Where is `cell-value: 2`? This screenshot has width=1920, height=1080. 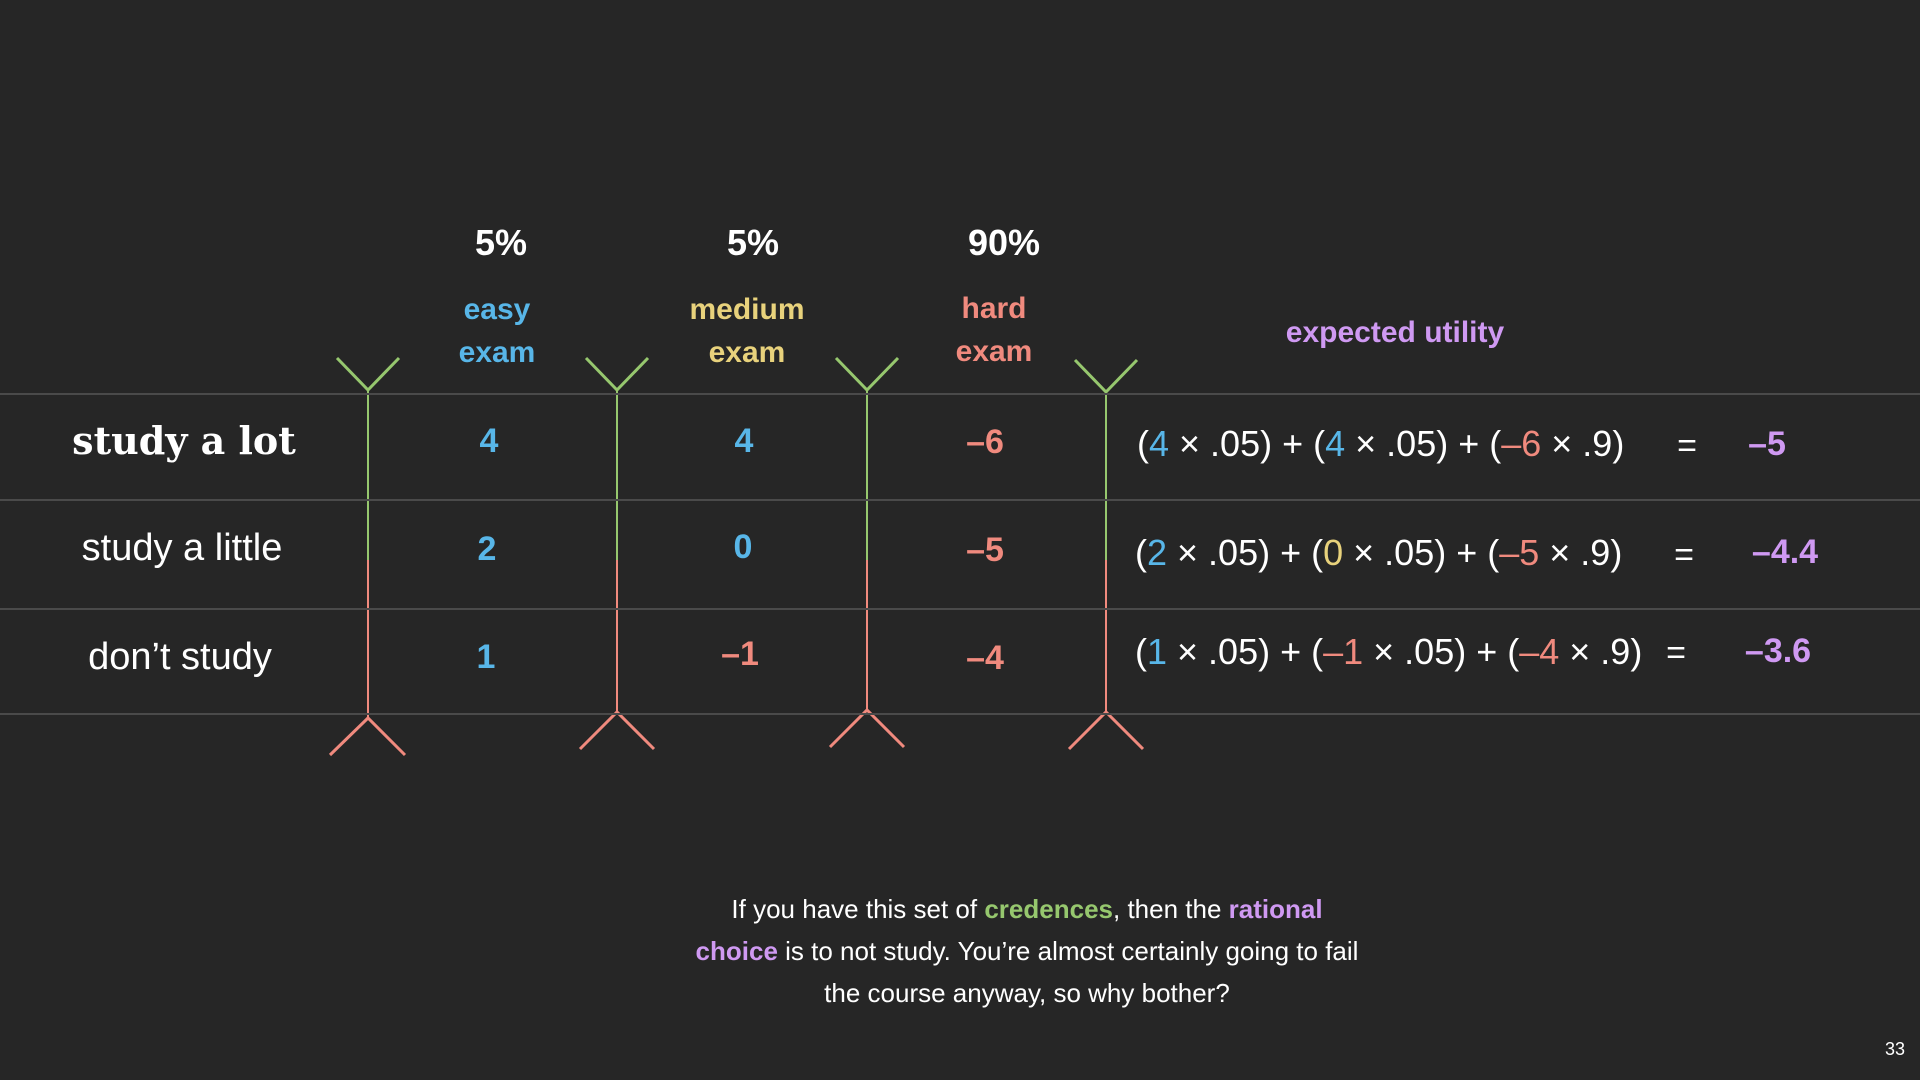
cell-value: 2 is located at coordinates (487, 549).